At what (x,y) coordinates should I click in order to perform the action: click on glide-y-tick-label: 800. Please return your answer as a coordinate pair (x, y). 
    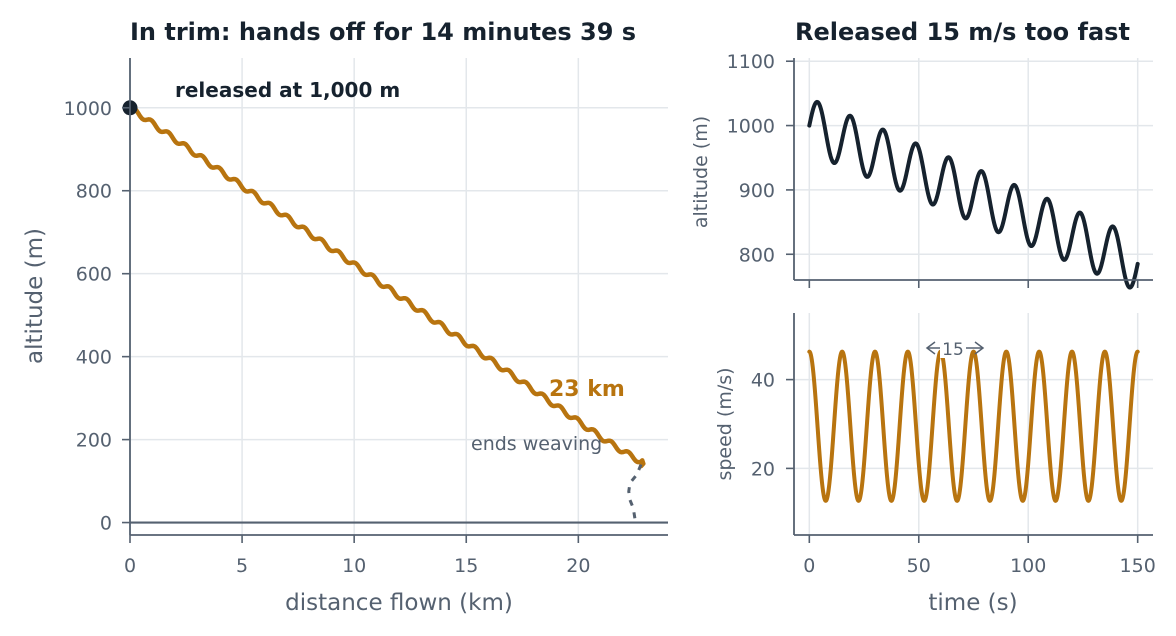
    Looking at the image, I should click on (94, 192).